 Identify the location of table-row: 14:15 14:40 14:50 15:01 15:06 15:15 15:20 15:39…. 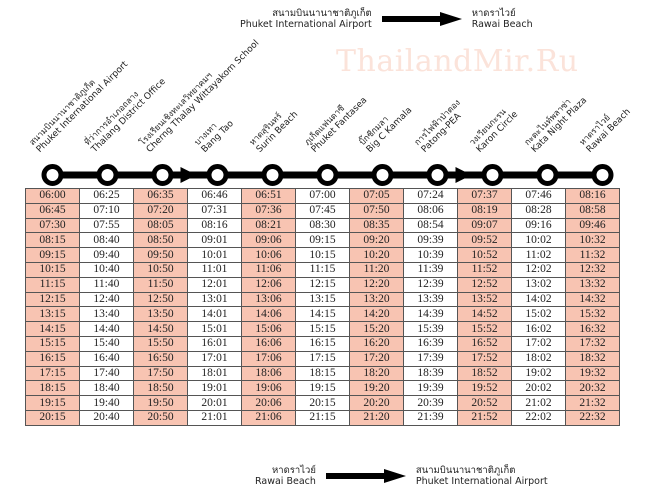
(322, 329).